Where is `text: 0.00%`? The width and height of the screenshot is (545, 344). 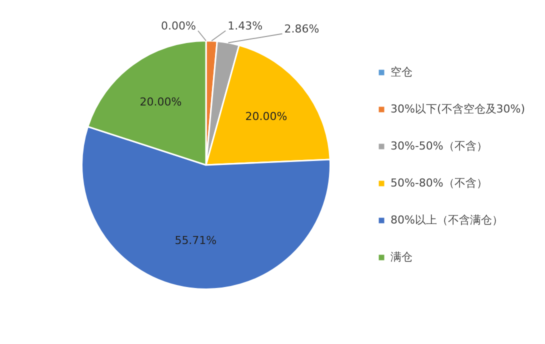 text: 0.00% is located at coordinates (178, 26).